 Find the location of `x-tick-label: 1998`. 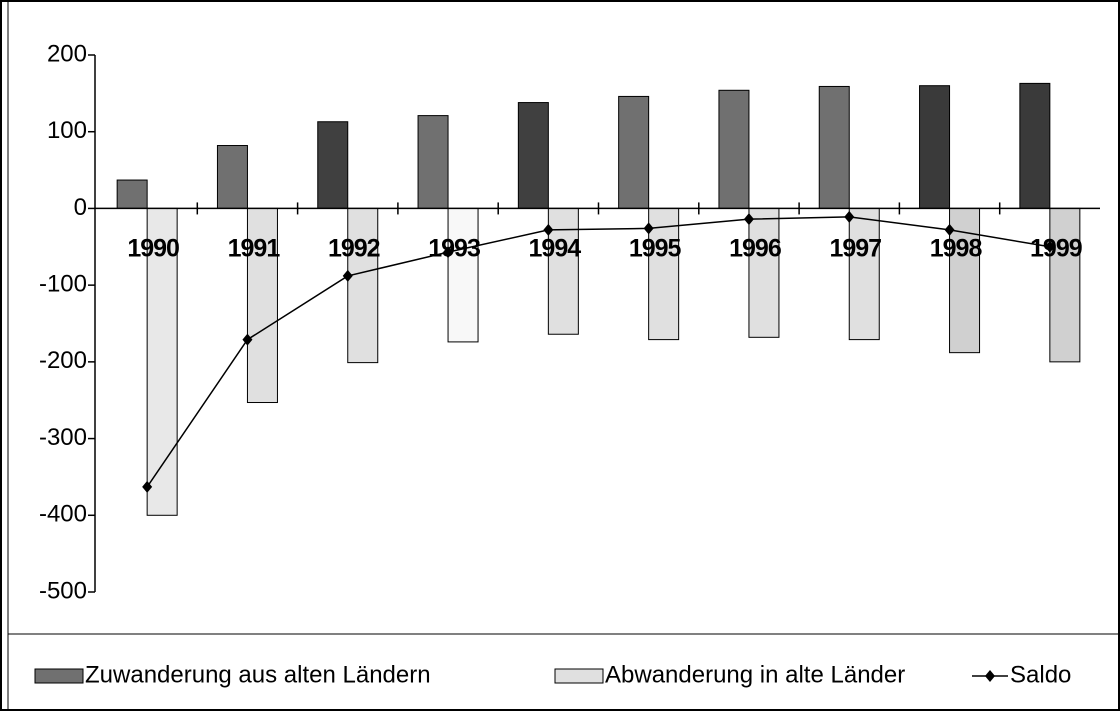

x-tick-label: 1998 is located at coordinates (956, 249).